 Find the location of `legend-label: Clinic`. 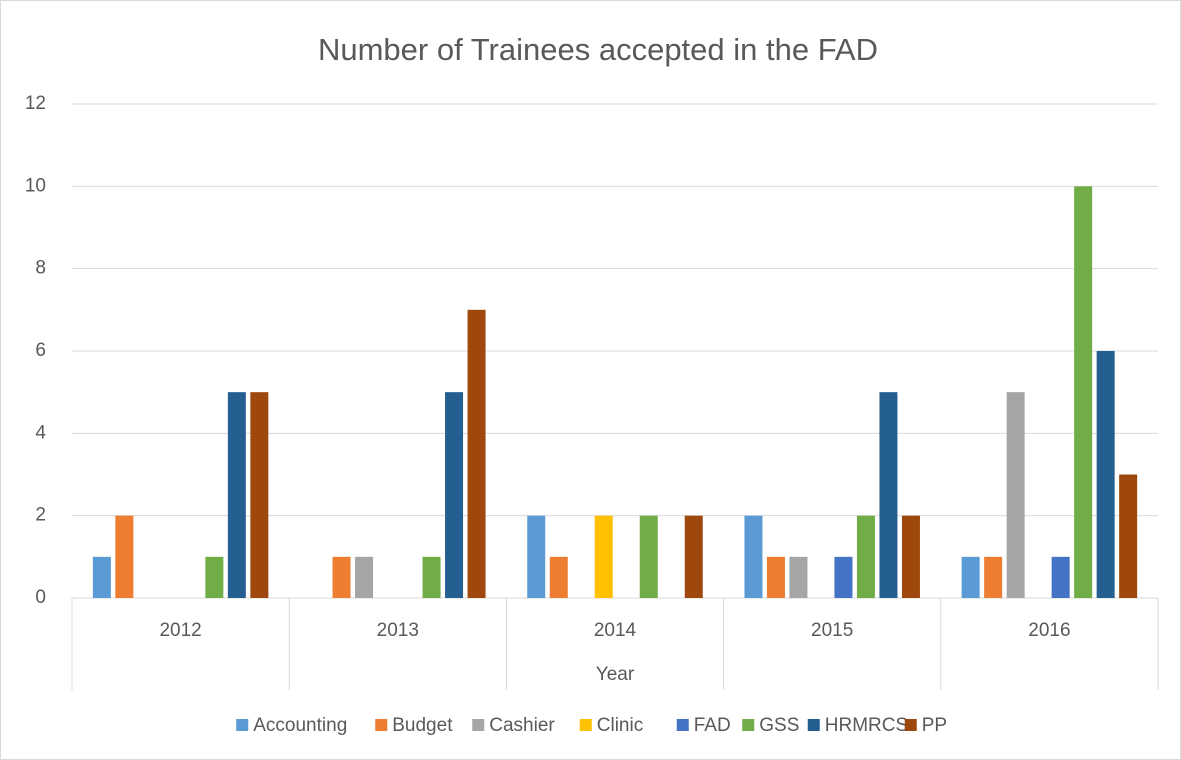

legend-label: Clinic is located at coordinates (620, 725).